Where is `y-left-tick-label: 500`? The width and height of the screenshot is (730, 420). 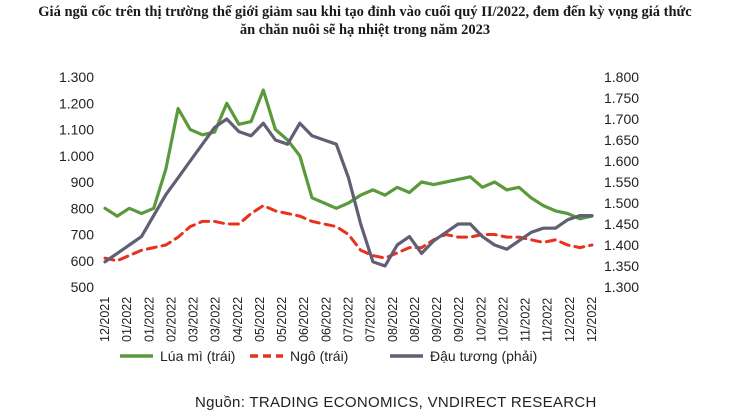
y-left-tick-label: 500 is located at coordinates (83, 287).